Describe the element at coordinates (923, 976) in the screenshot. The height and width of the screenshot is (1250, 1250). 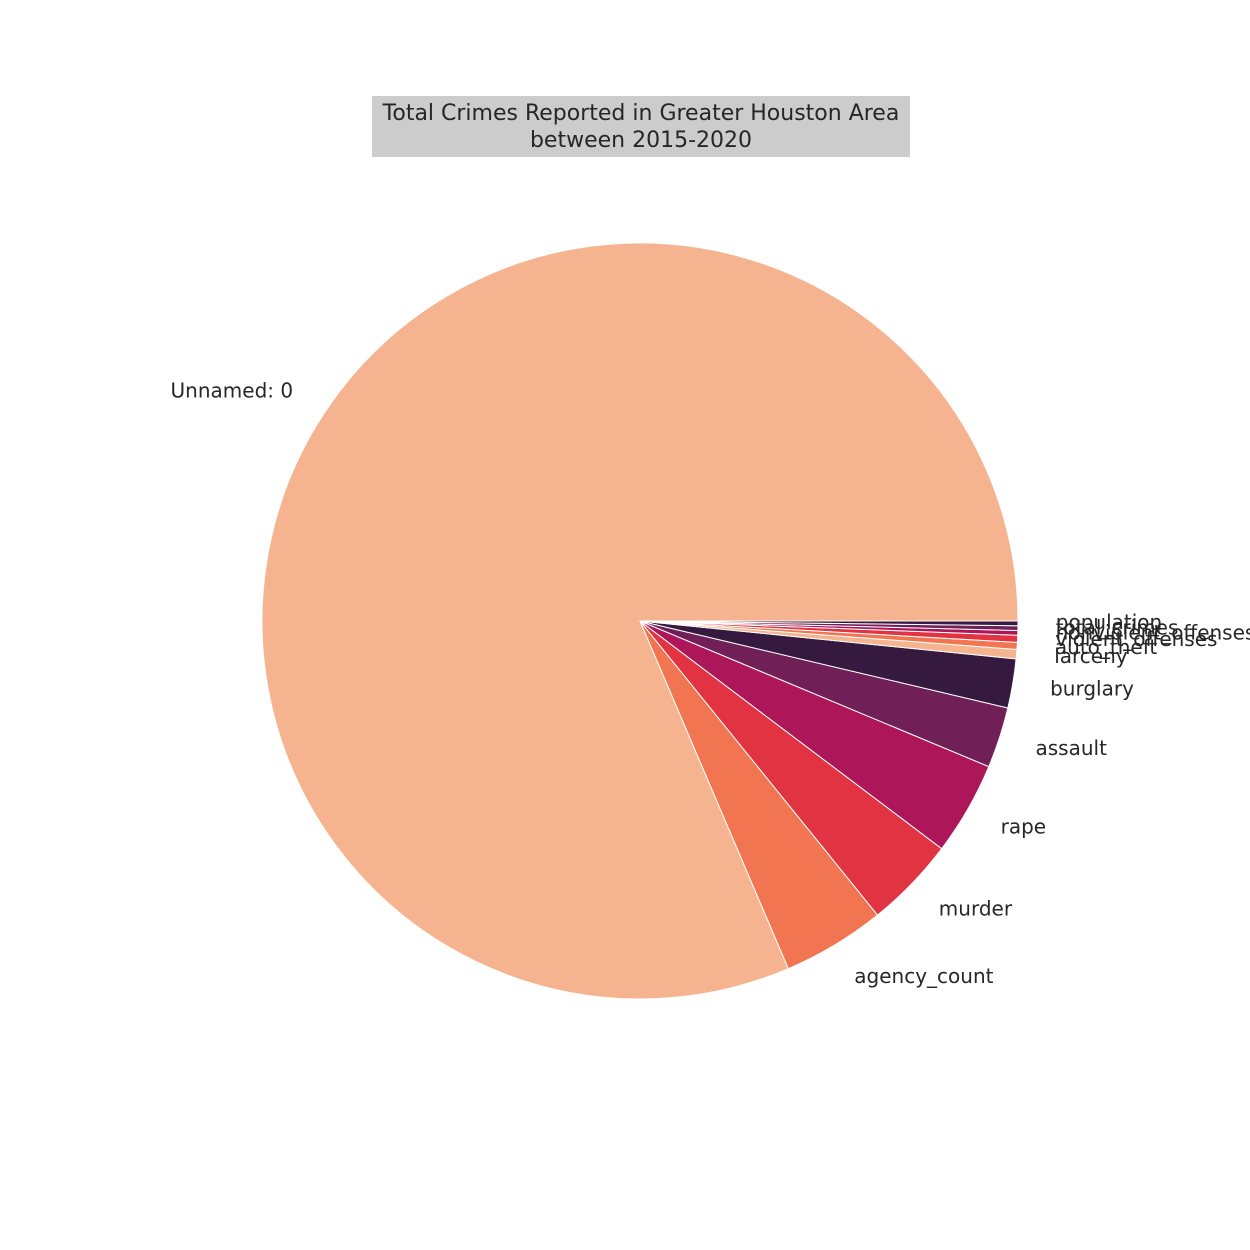
I see `pie-label-agency-count: agency_count` at that location.